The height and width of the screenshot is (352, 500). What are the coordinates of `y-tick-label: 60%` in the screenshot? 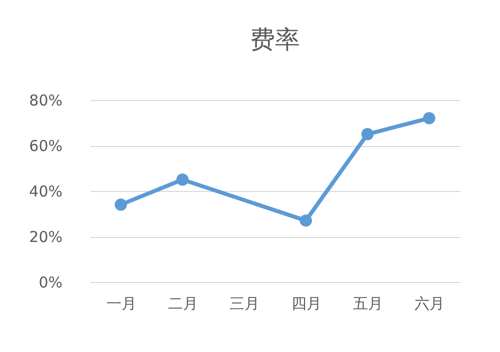 It's located at (45, 146).